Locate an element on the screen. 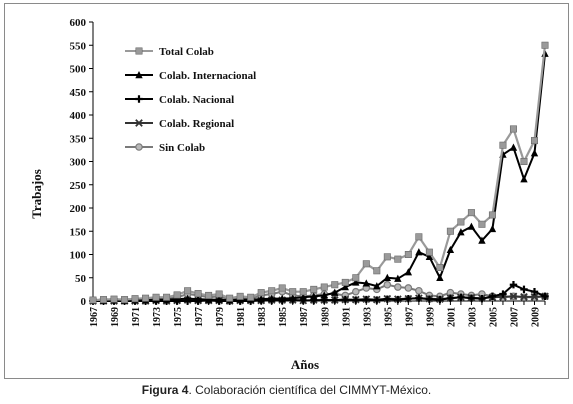  y-tick-label: 600 is located at coordinates (78, 23).